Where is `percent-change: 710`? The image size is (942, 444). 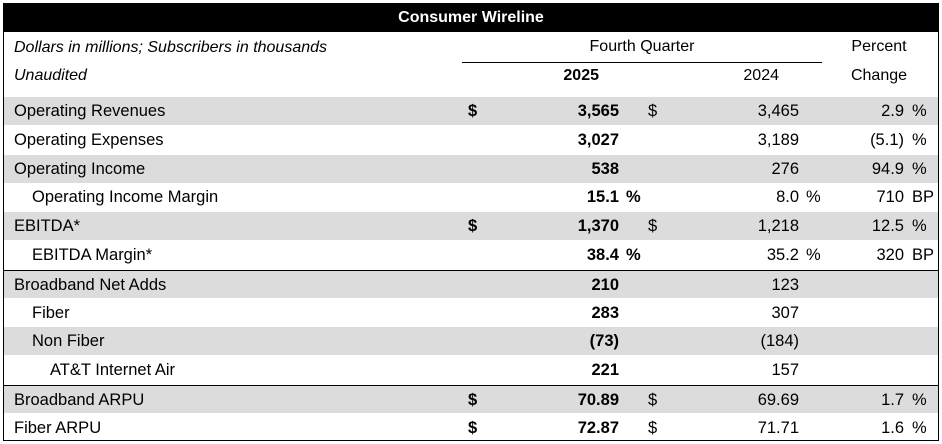 percent-change: 710 is located at coordinates (890, 197).